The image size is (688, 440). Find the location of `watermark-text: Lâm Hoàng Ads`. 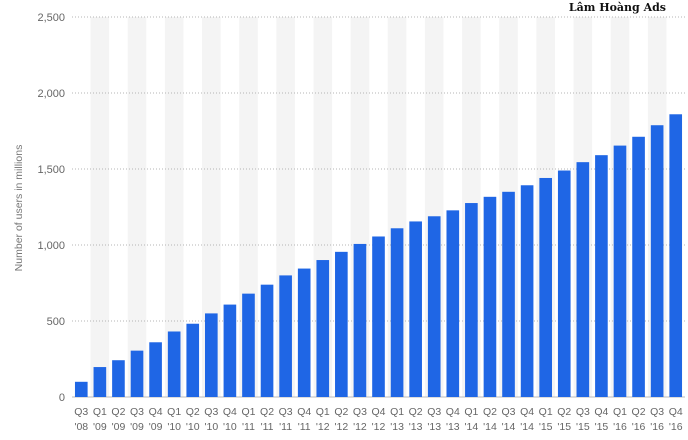

watermark-text: Lâm Hoàng Ads is located at coordinates (617, 7).